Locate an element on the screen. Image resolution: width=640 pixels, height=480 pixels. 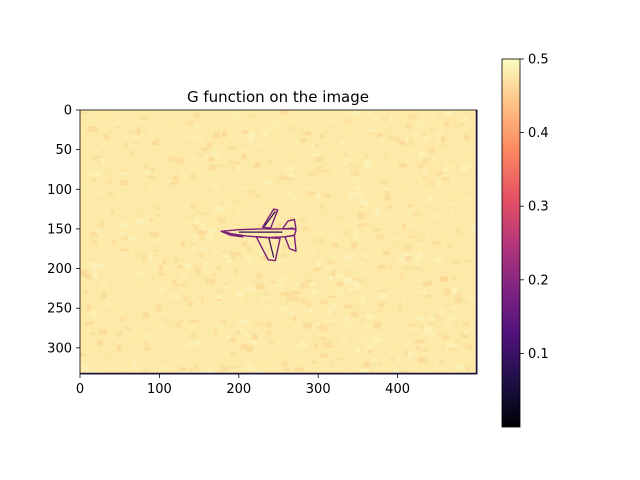
colorbar-ticks: 0.1 0.2 0.3 0.4 0.5 is located at coordinates (534, 207).